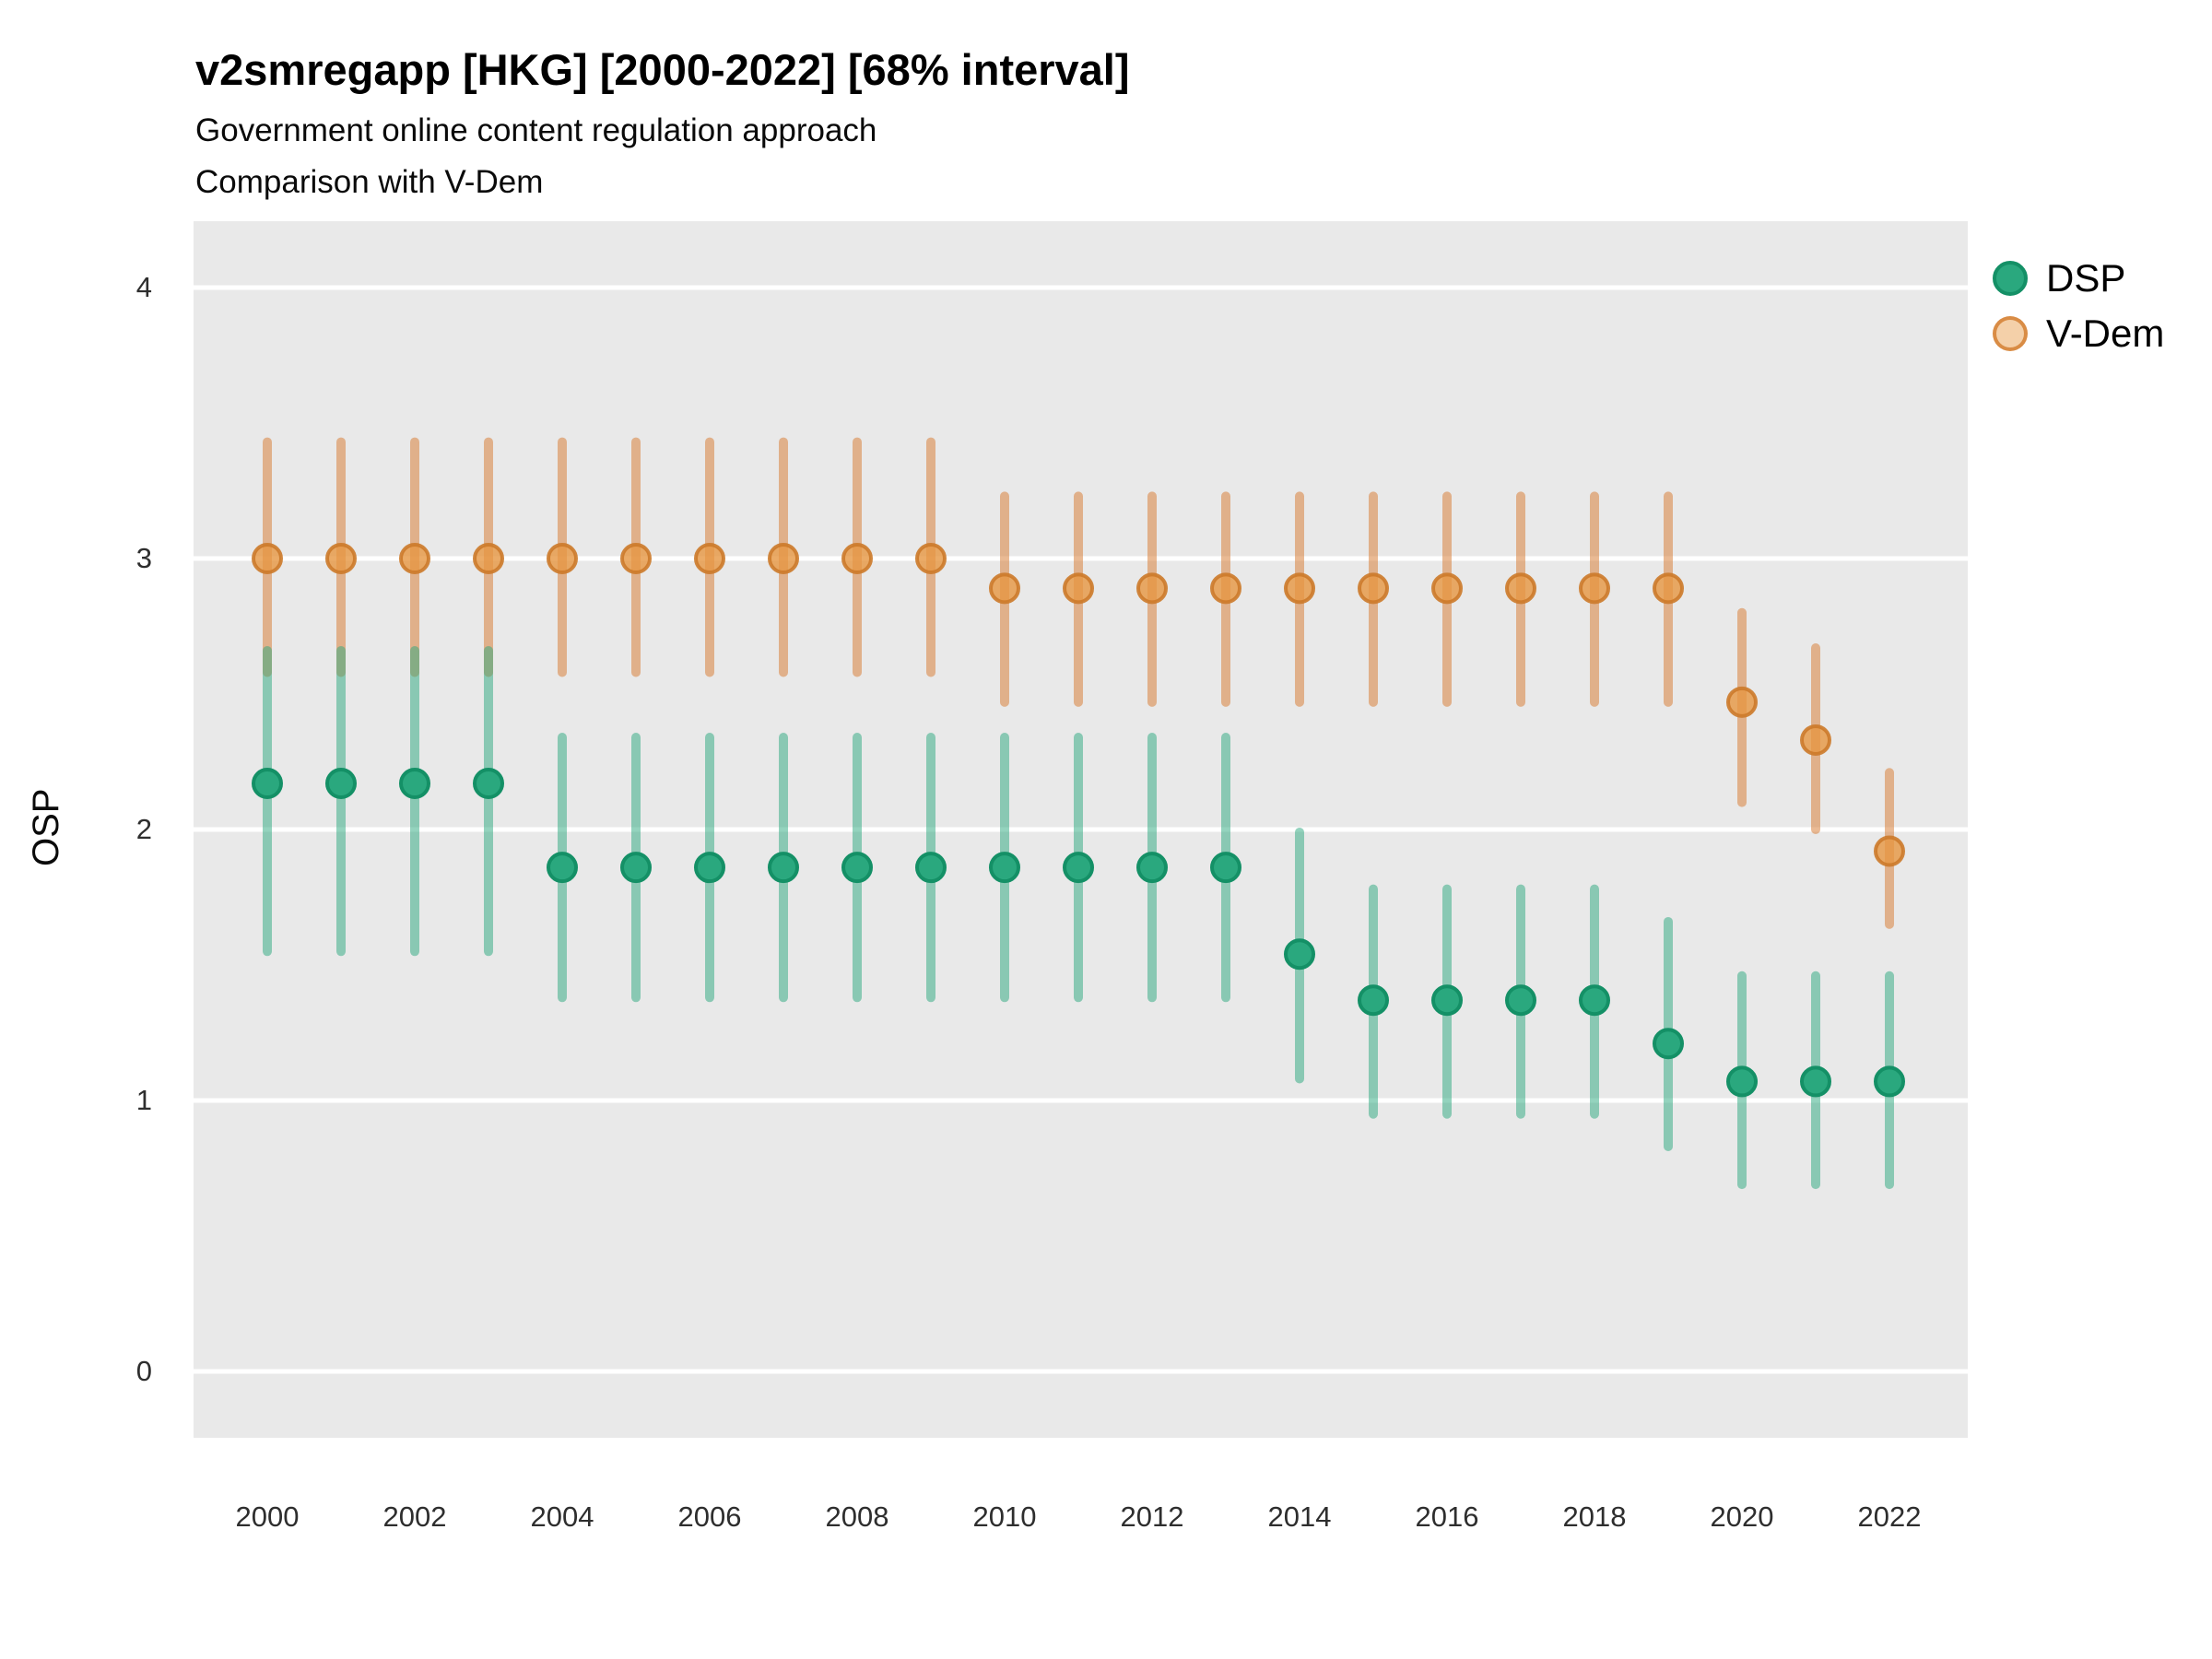  Describe the element at coordinates (1742, 702) in the screenshot. I see `v-dem-point-2020` at that location.